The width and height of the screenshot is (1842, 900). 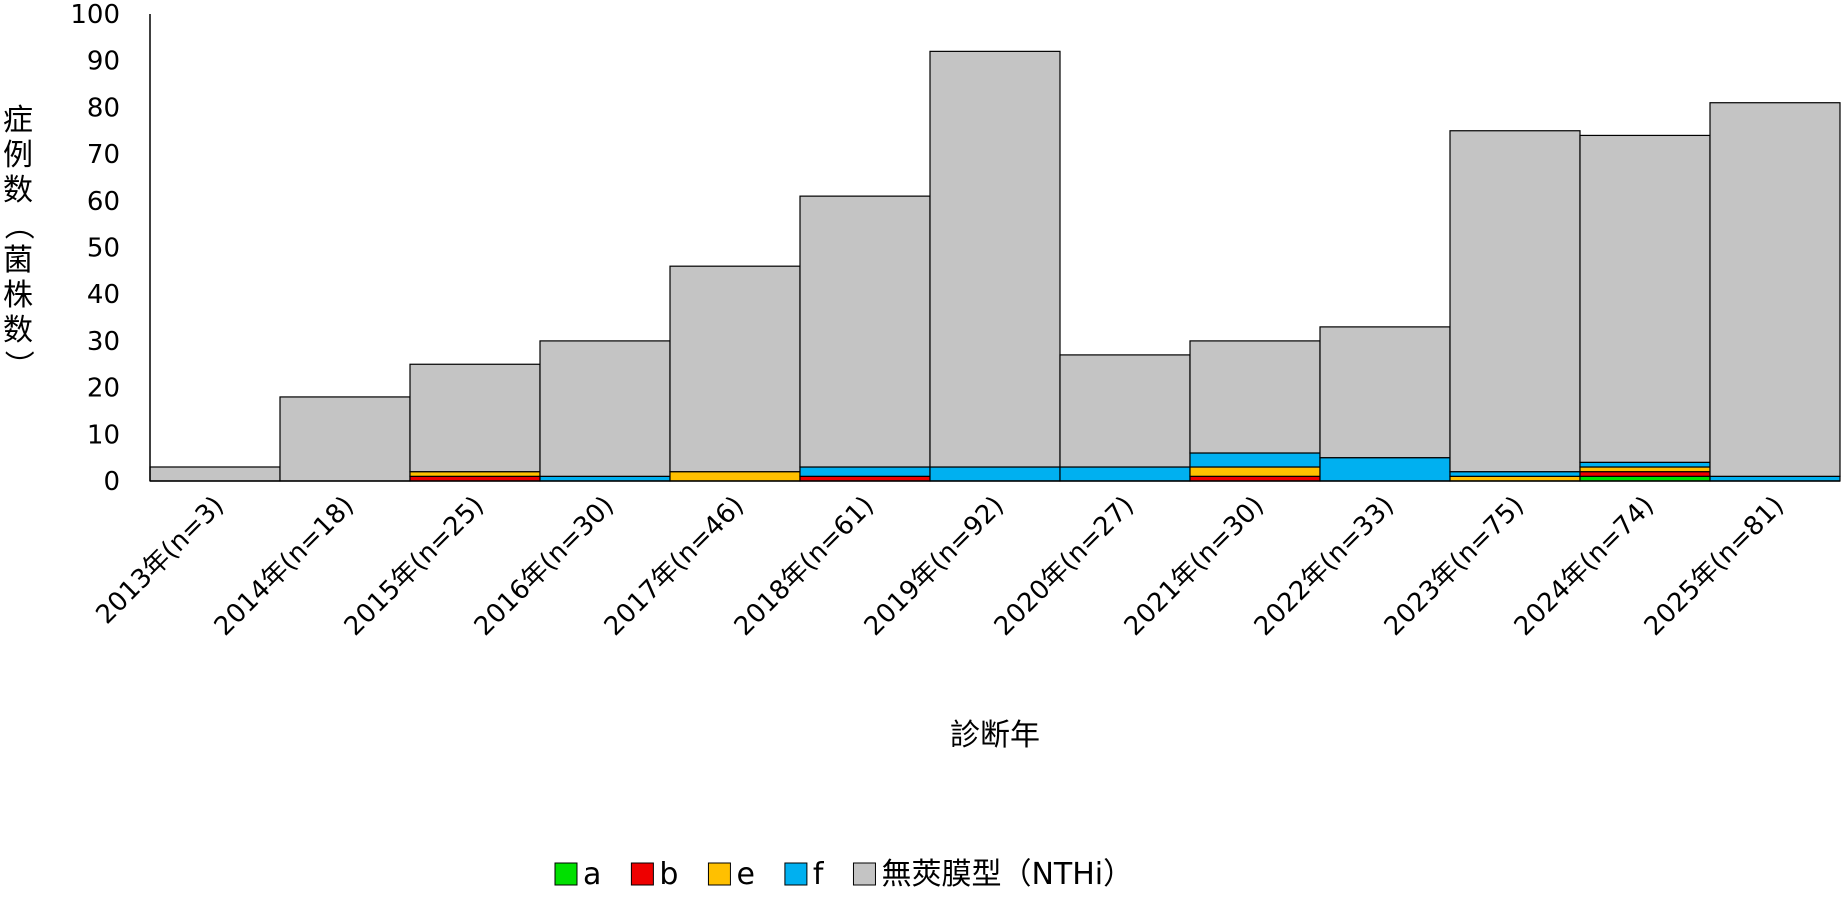 What do you see at coordinates (103, 435) in the screenshot?
I see `y-tick-label: 10` at bounding box center [103, 435].